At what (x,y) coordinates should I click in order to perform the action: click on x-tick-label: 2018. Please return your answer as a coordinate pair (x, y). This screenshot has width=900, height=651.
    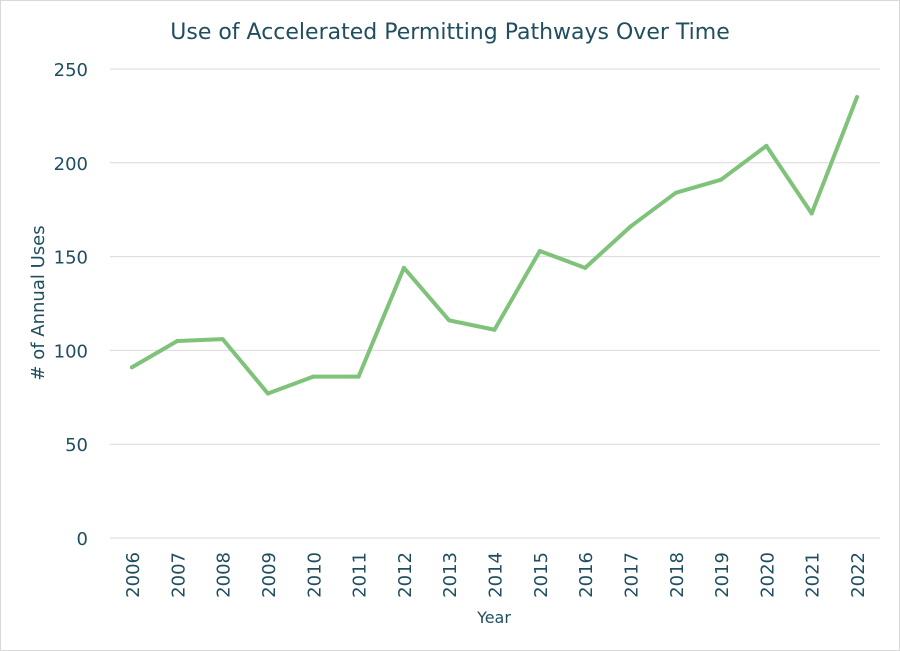
    Looking at the image, I should click on (677, 575).